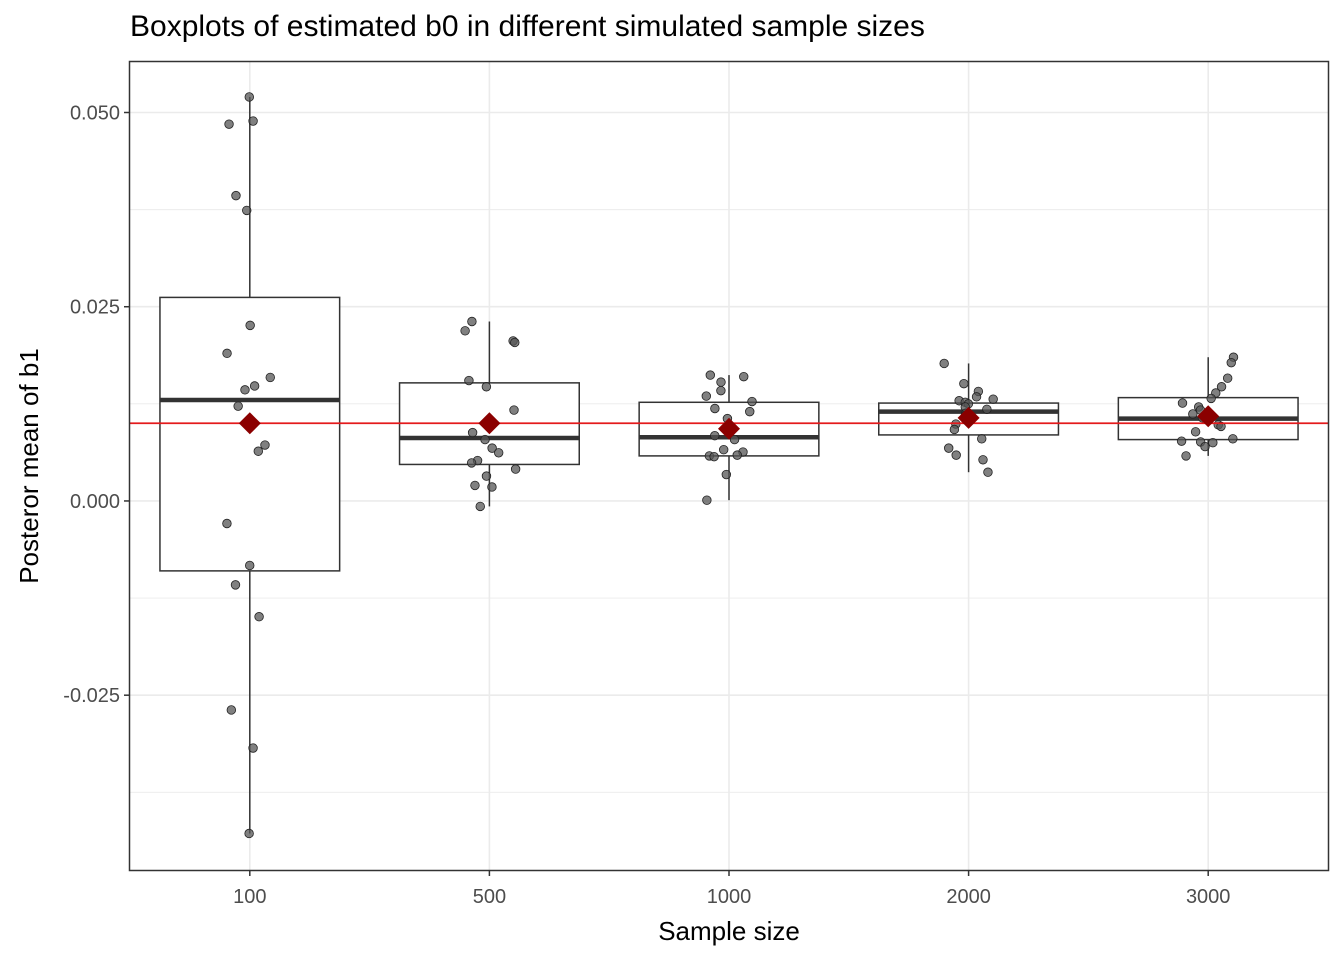  I want to click on x-tick-label: 2000, so click(968, 897).